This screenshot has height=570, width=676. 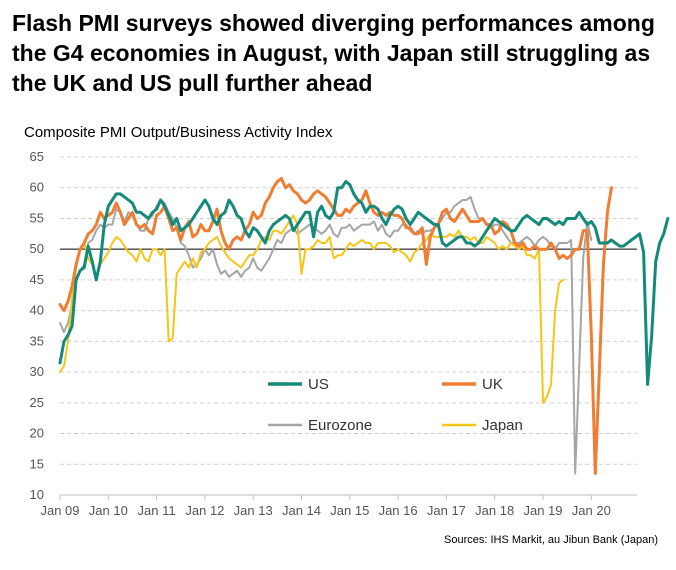 I want to click on y-axis-ticks: 65 60 55 50 45 40 35 30 25 20 15 10, so click(x=37, y=325).